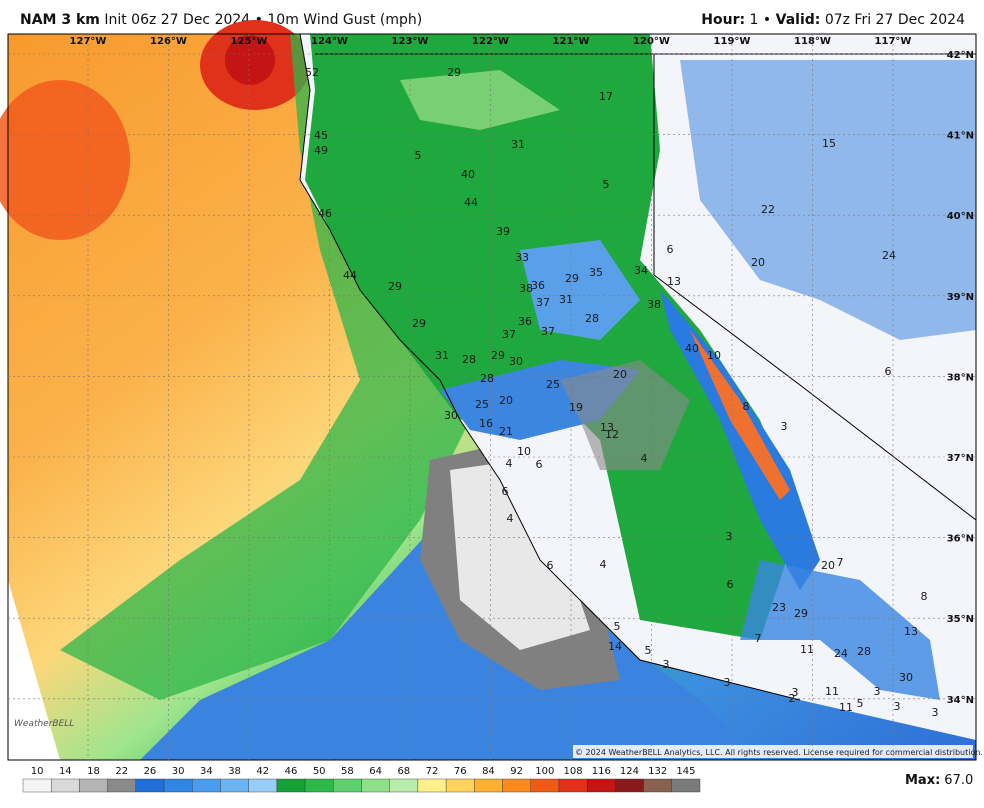 This screenshot has width=984, height=808. What do you see at coordinates (486, 423) in the screenshot?
I see `station-value: 16` at bounding box center [486, 423].